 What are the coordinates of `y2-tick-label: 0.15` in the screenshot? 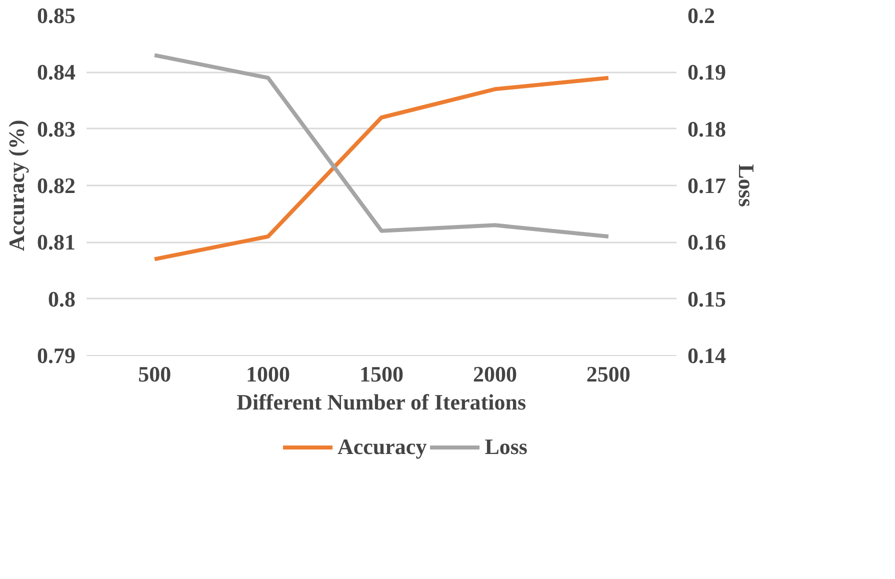 It's located at (707, 299).